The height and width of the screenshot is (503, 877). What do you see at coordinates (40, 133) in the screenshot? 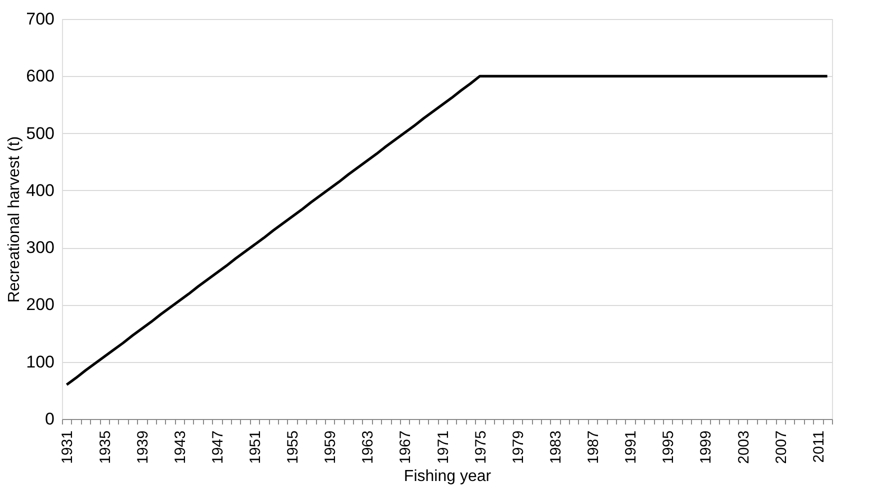
I see `y-tick-label: 500` at bounding box center [40, 133].